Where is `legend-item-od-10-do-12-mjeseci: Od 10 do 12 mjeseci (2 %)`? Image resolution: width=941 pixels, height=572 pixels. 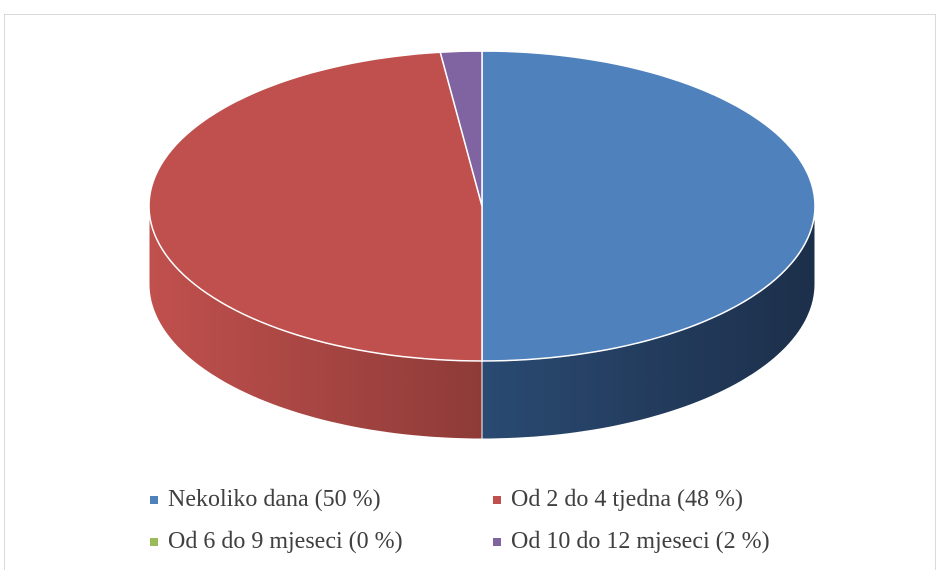
legend-item-od-10-do-12-mjeseci: Od 10 do 12 mjeseci (2 %) is located at coordinates (631, 541).